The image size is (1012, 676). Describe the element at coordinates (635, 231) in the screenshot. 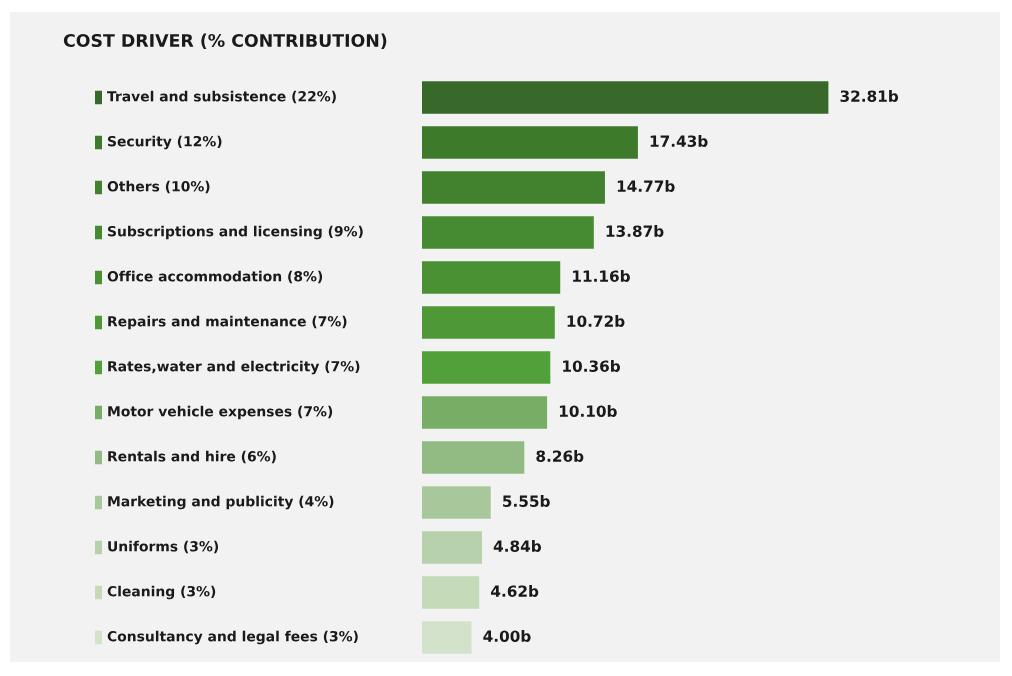

I see `data-label: 13.87b` at that location.